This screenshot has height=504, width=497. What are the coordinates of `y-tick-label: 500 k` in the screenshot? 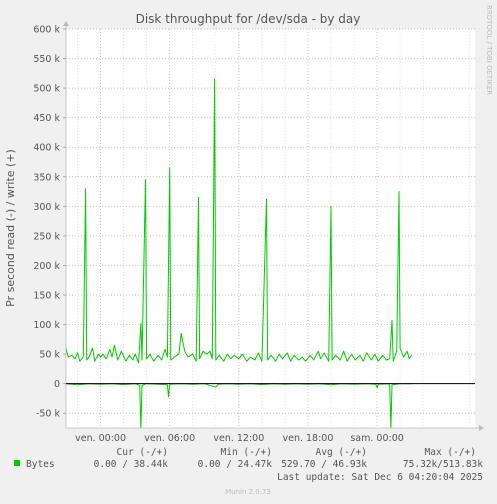 It's located at (46, 89).